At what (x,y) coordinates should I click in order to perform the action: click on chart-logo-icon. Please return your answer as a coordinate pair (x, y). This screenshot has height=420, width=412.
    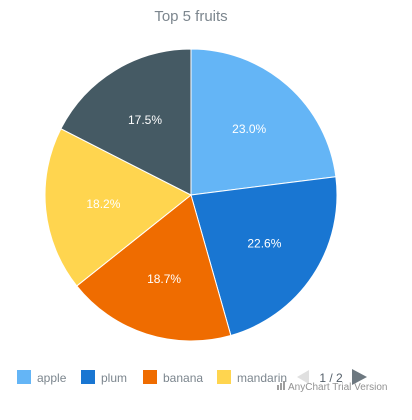
    Looking at the image, I should click on (281, 385).